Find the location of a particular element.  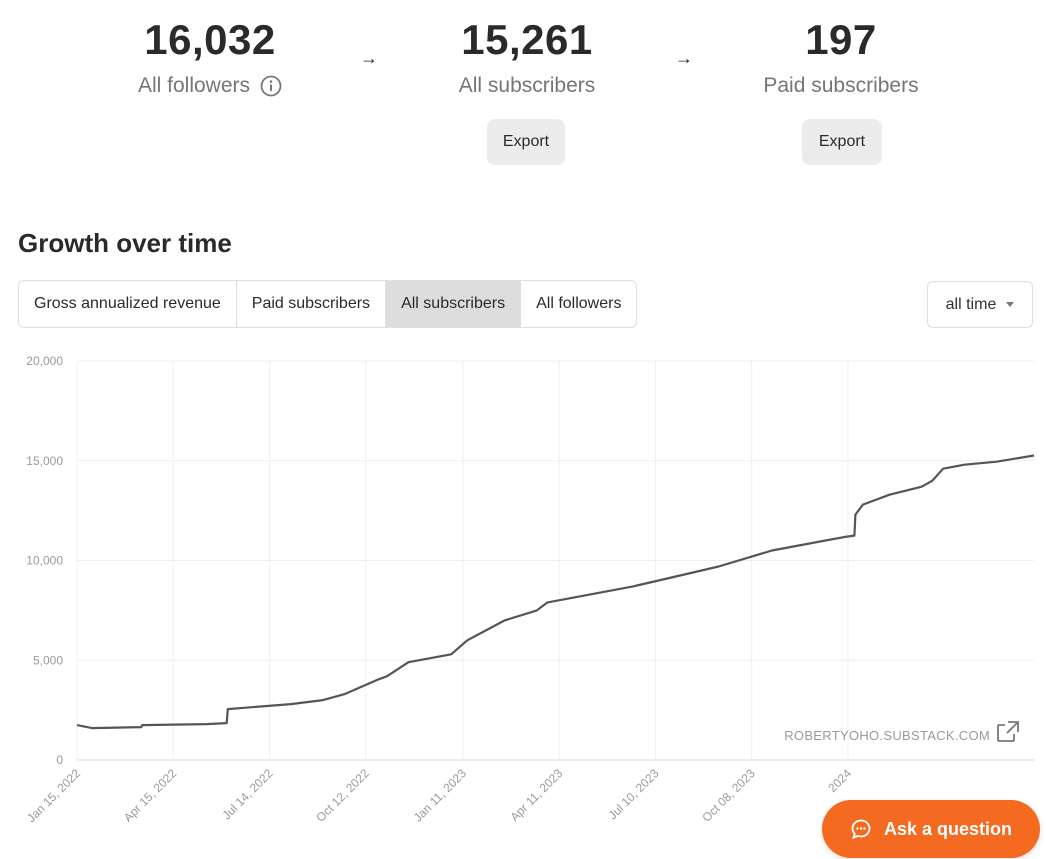

x-tick-label: Jan 15, 2022 is located at coordinates (53, 795).